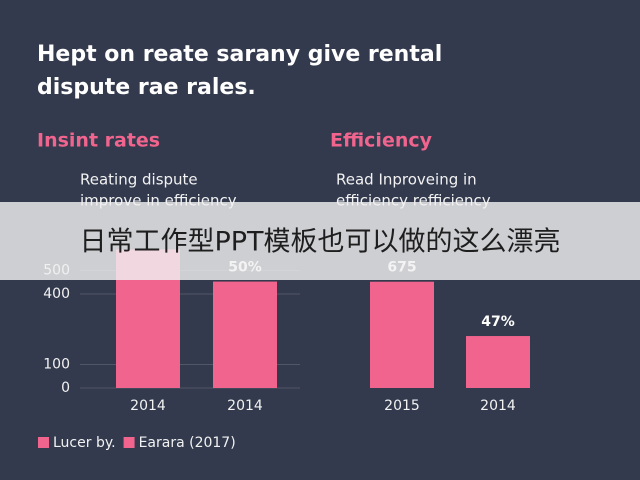 The width and height of the screenshot is (640, 480). I want to click on chart-subtitle: Reating dispute, so click(139, 180).